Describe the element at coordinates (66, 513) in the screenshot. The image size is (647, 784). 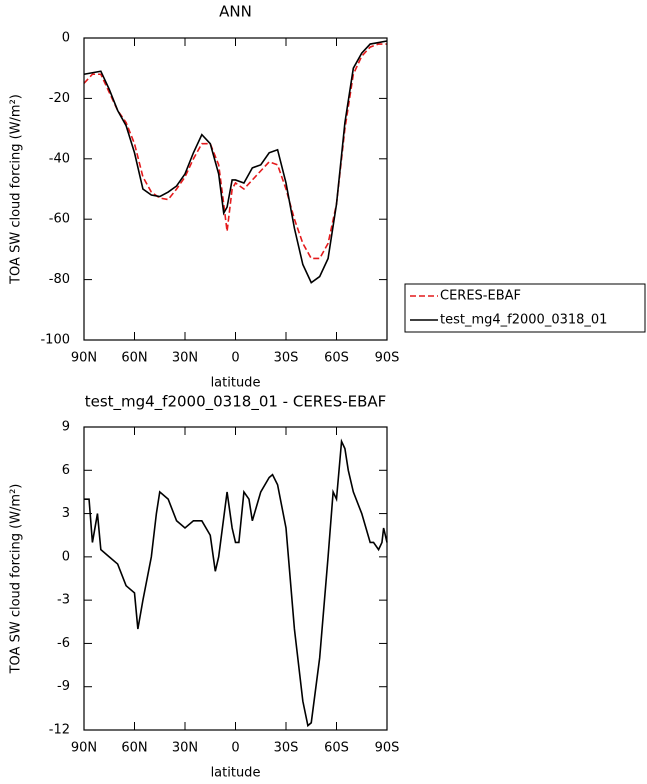
I see `y-tick-label: 3` at that location.